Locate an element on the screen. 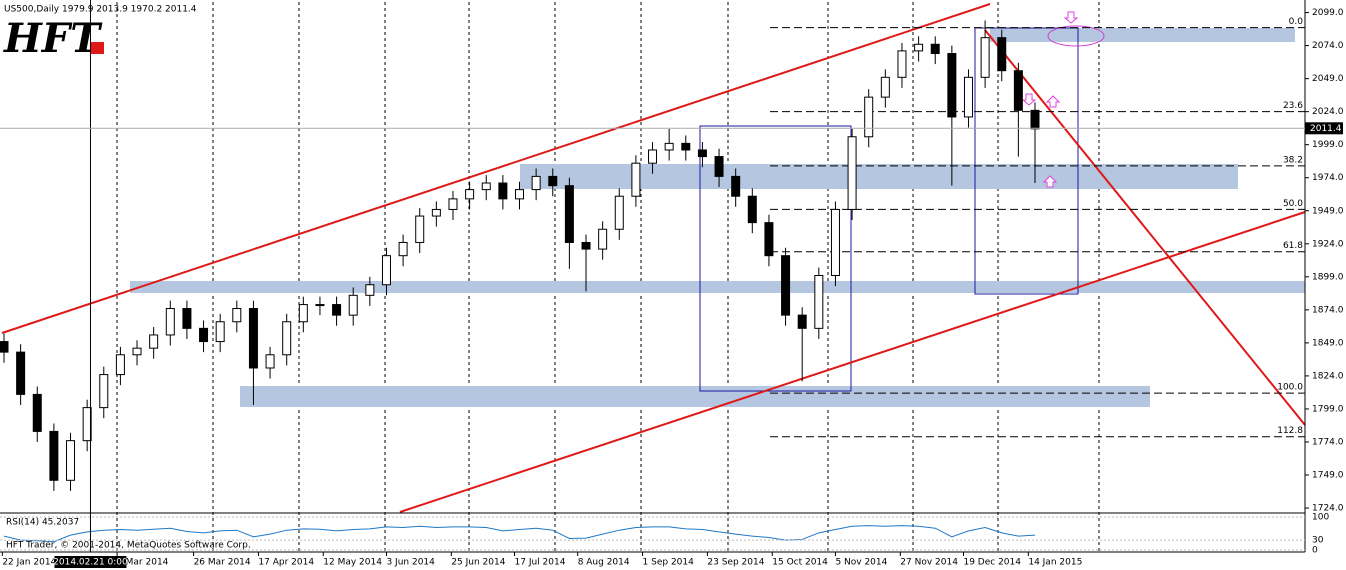 This screenshot has width=1346, height=570. y-tick-label: 1749.0 is located at coordinates (1328, 476).